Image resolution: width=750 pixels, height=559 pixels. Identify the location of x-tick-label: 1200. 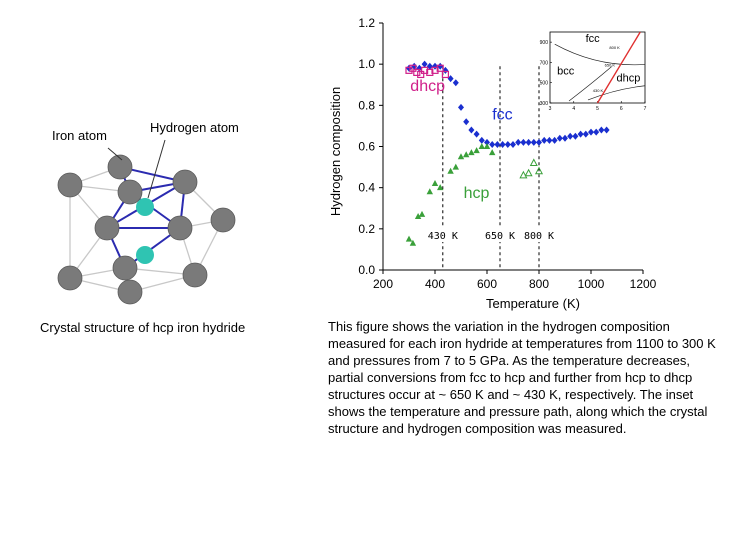
(643, 284).